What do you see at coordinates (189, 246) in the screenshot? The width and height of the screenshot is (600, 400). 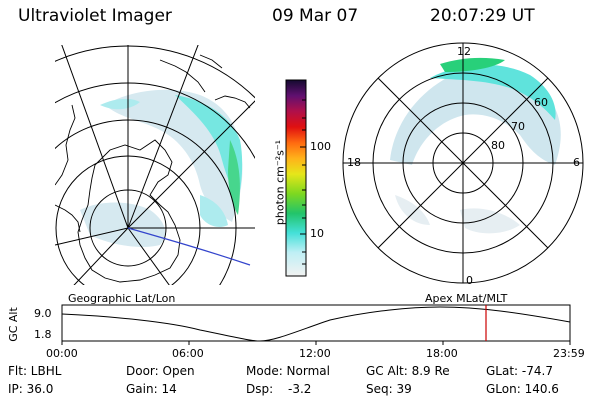 I see `terminator-line` at bounding box center [189, 246].